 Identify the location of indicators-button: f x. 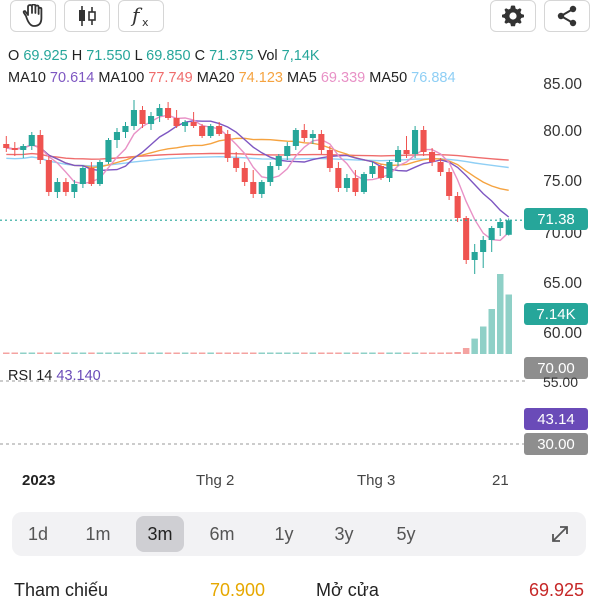
(141, 16).